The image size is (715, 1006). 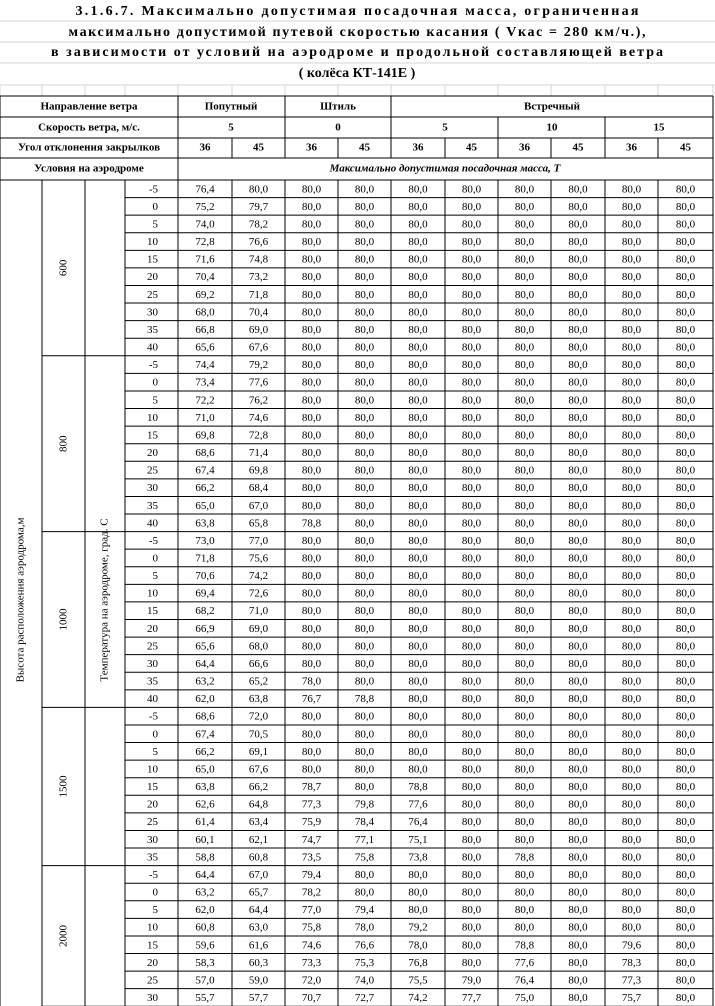 What do you see at coordinates (205, 717) in the screenshot?
I see `mass-value: 68,6` at bounding box center [205, 717].